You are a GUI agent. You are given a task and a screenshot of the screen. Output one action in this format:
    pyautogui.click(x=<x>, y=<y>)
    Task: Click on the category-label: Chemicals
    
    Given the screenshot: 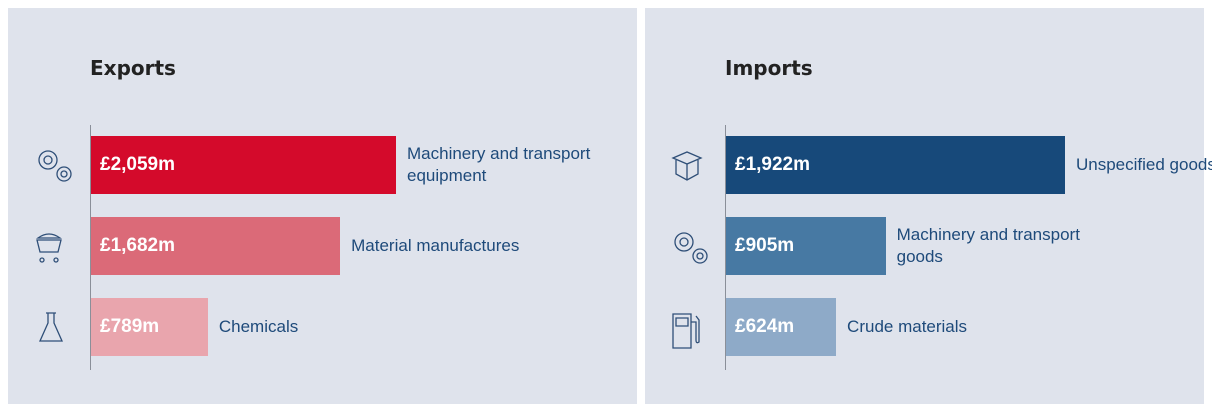 What is the action you would take?
    pyautogui.click(x=258, y=326)
    